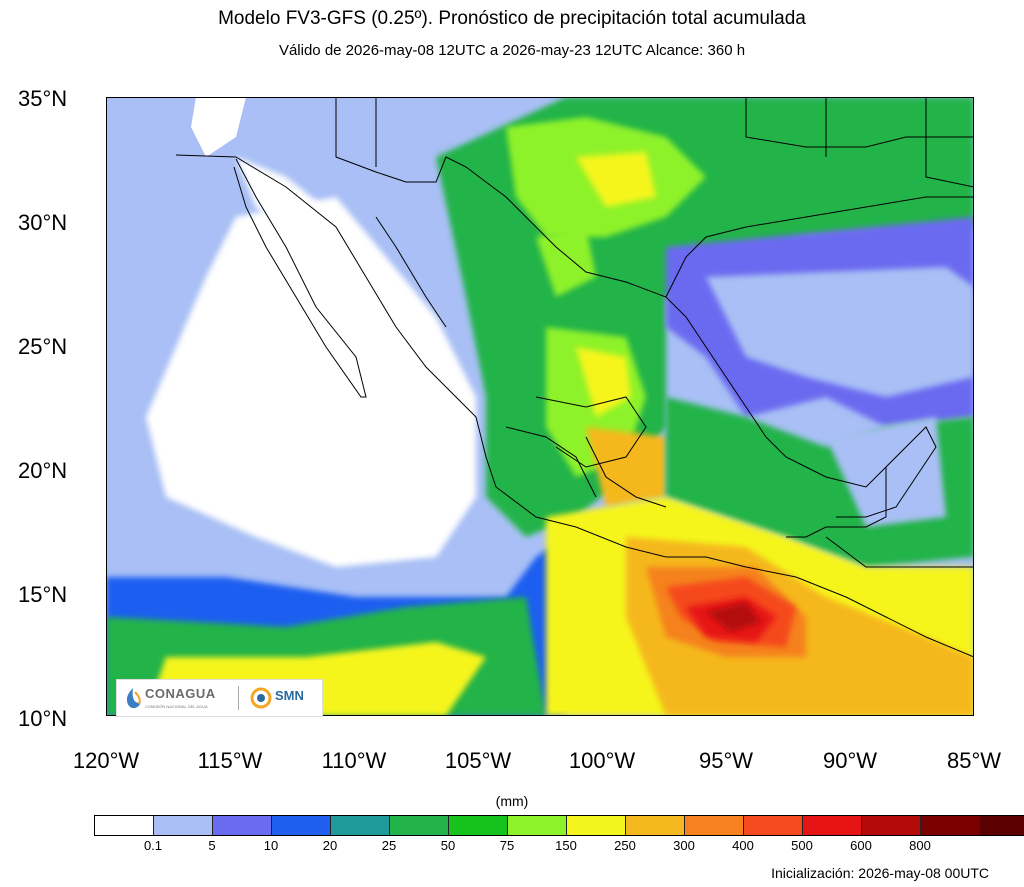  Describe the element at coordinates (133, 698) in the screenshot. I see `conagua-logo-icon` at that location.